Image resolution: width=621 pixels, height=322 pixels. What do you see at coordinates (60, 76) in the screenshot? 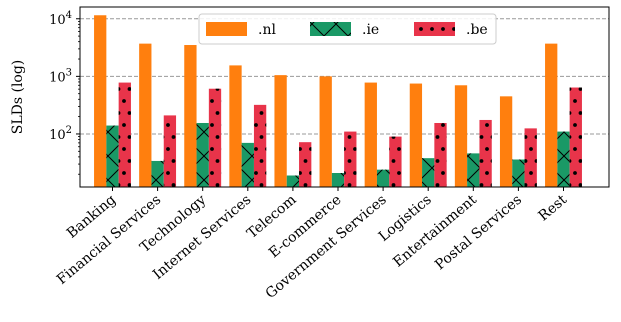
I see `y-tick-label: 10³` at bounding box center [60, 76].